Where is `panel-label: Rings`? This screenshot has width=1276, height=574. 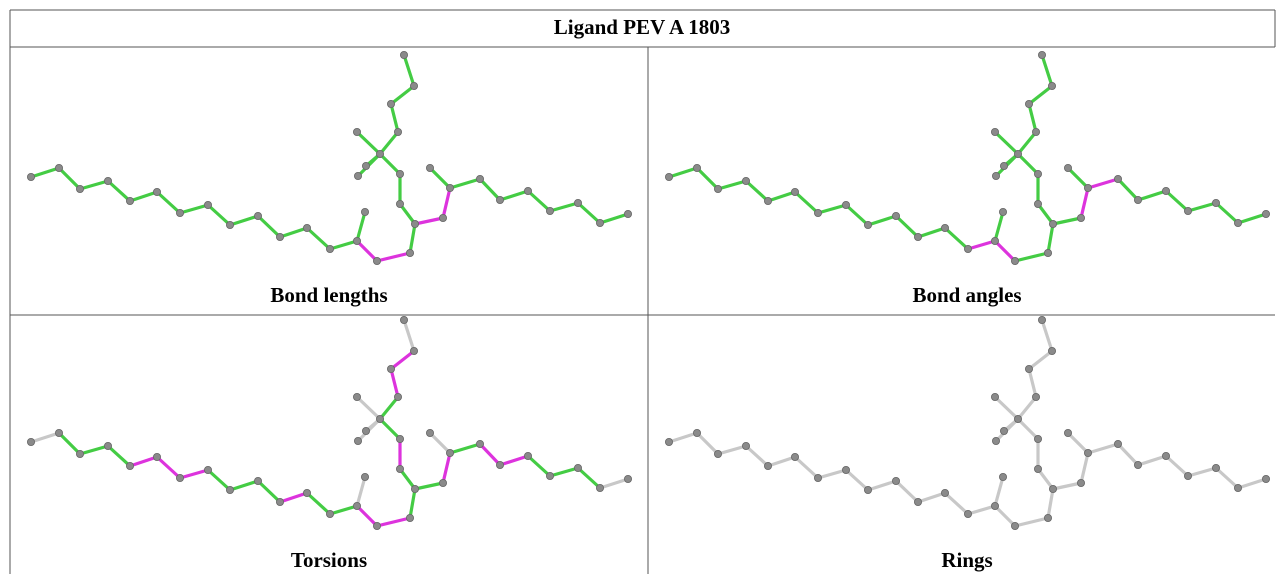 panel-label: Rings is located at coordinates (966, 560).